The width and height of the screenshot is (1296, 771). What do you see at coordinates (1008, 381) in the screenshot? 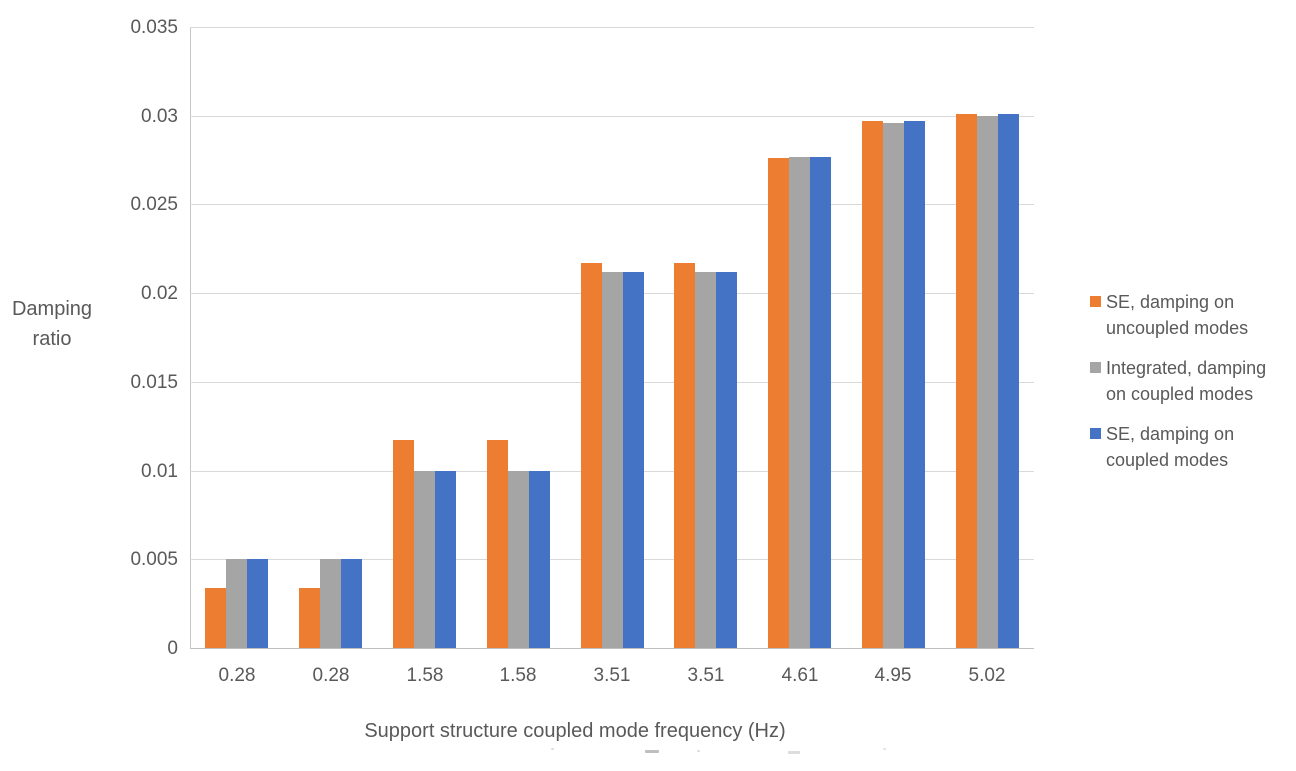
I see `bar-5.02-series3` at bounding box center [1008, 381].